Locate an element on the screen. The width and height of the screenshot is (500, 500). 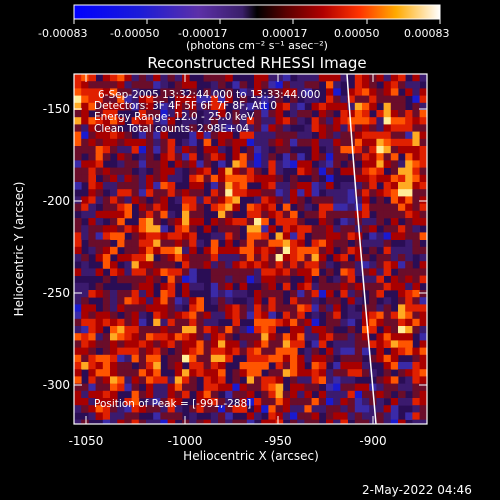
x-tick-label: -1000 is located at coordinates (185, 441).